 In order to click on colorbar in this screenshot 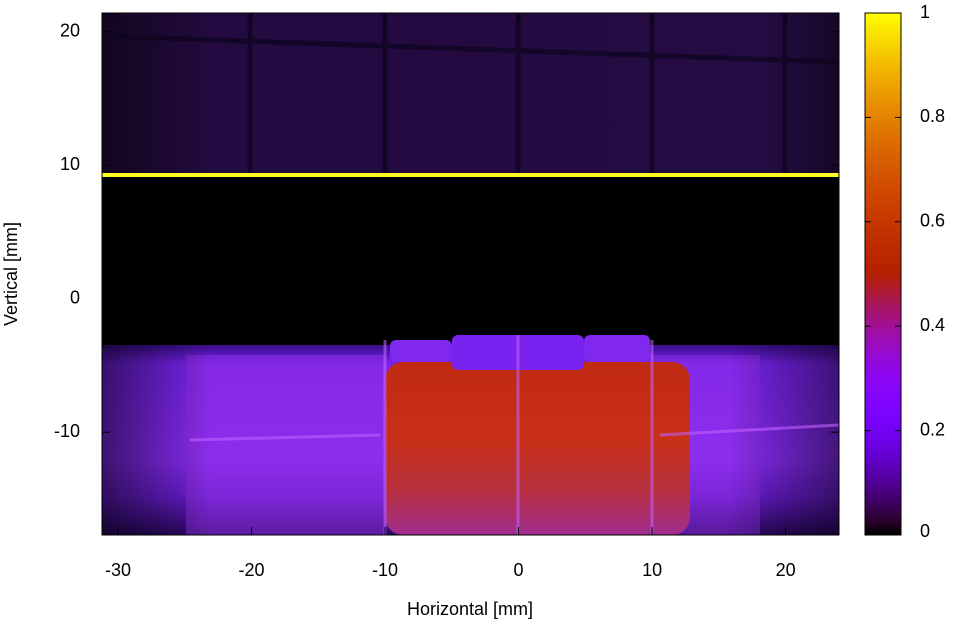, I will do `click(883, 274)`.